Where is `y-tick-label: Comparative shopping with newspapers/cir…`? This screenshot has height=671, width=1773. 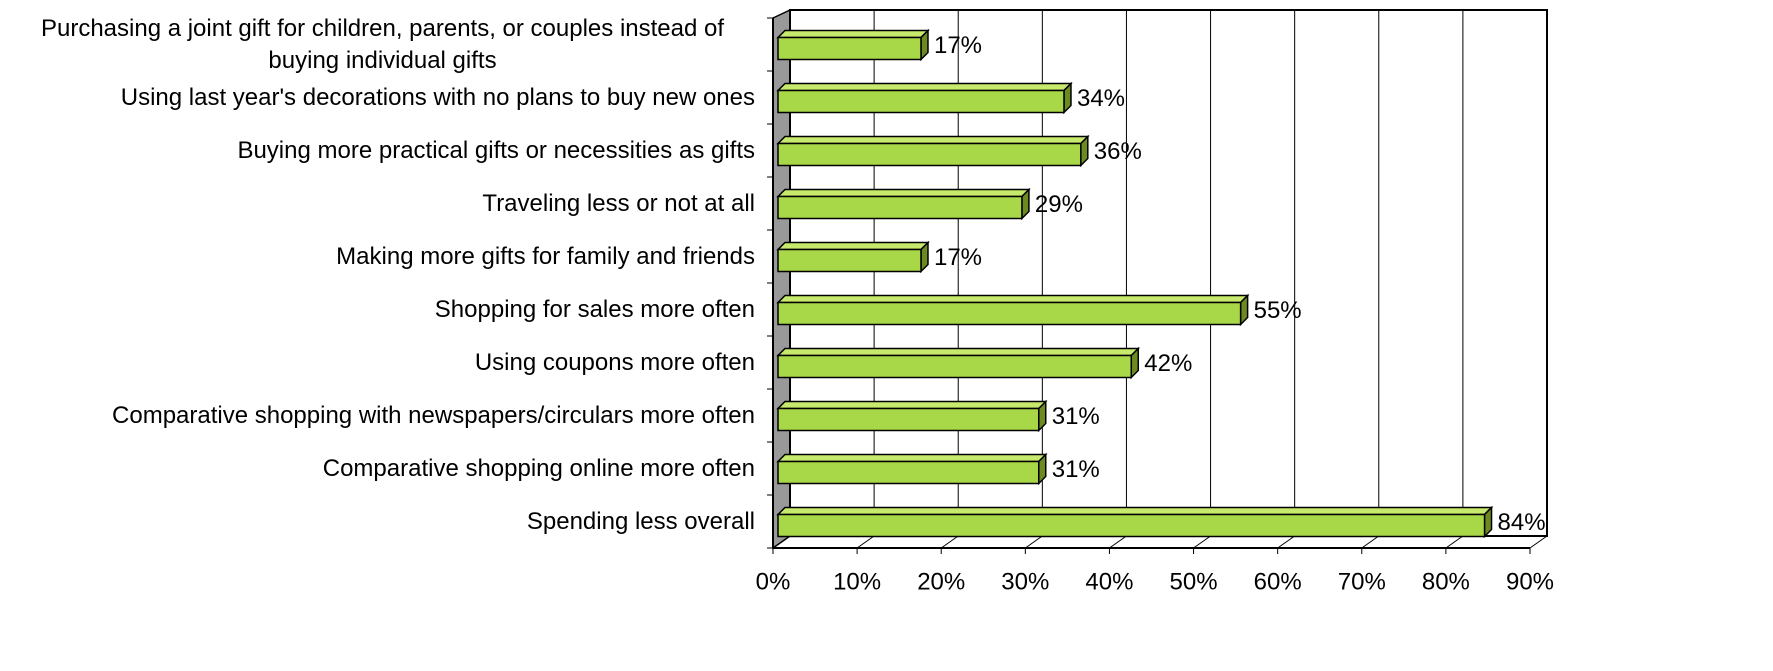
y-tick-label: Comparative shopping with newspapers/cir… is located at coordinates (433, 415).